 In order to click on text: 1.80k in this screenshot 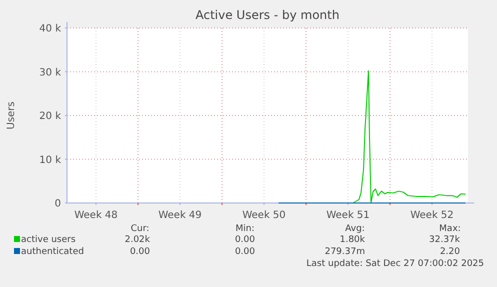, I will do `click(353, 240)`.